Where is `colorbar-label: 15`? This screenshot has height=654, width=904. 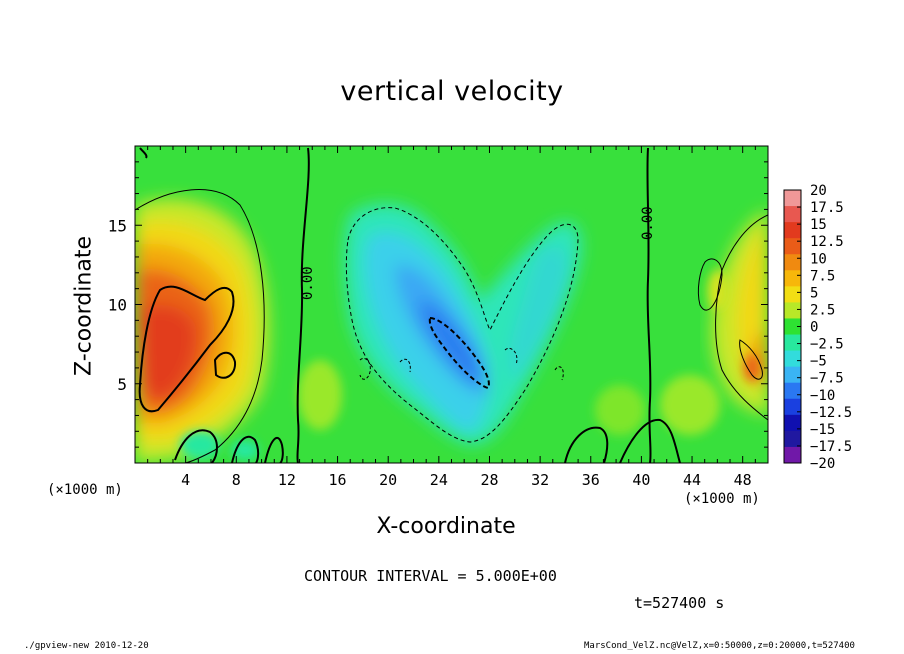 colorbar-label: 15 is located at coordinates (818, 225).